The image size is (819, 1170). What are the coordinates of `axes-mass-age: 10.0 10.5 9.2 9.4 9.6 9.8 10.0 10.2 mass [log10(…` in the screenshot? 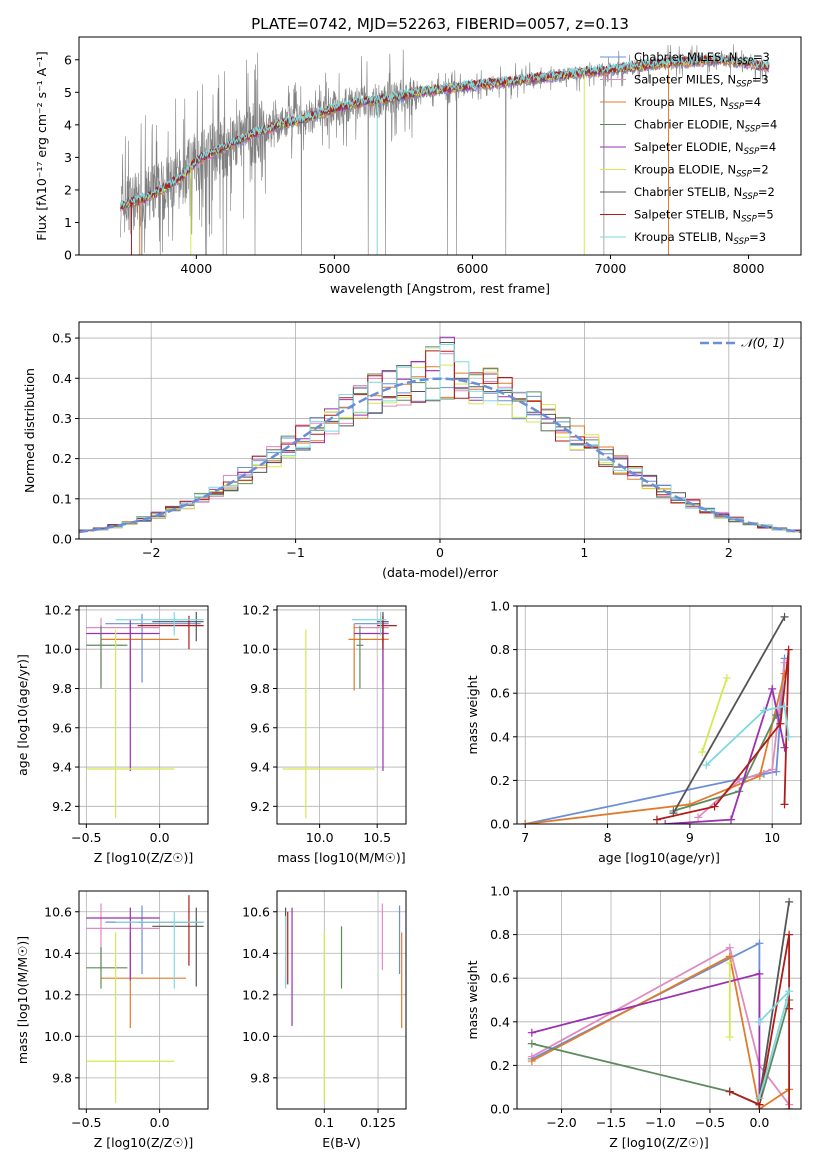 It's located at (324, 733).